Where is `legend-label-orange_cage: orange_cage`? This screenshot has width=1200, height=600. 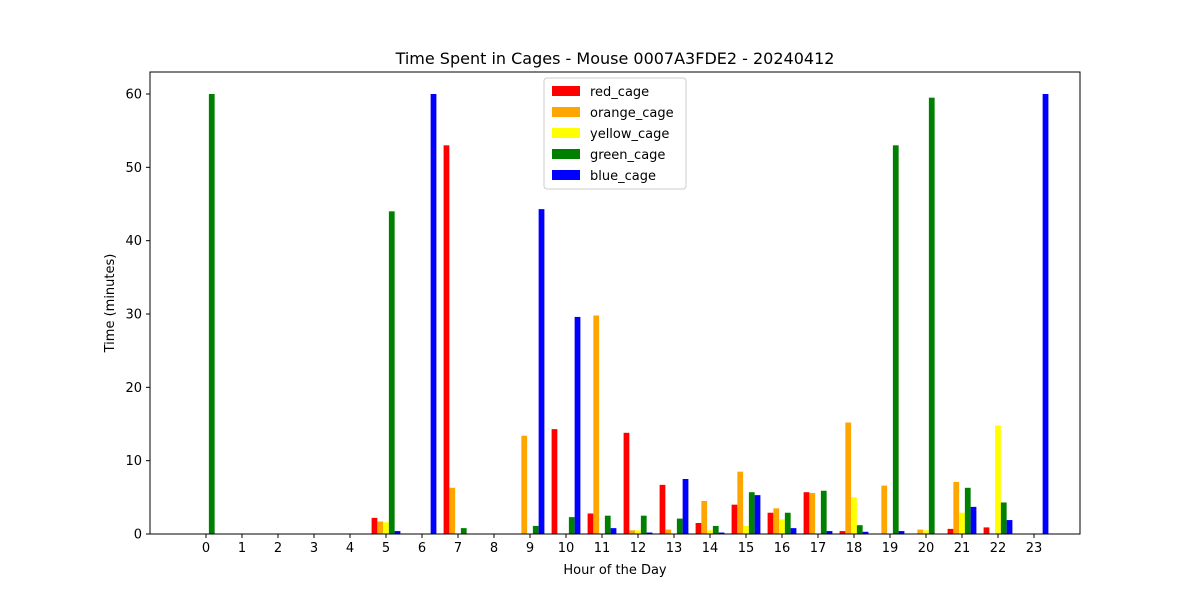
legend-label-orange_cage: orange_cage is located at coordinates (632, 113).